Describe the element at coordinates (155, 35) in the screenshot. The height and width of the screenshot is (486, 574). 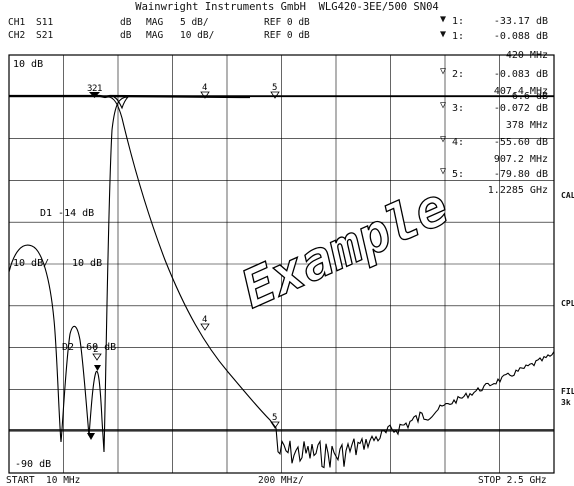
I see `ch2-format: MAG` at that location.